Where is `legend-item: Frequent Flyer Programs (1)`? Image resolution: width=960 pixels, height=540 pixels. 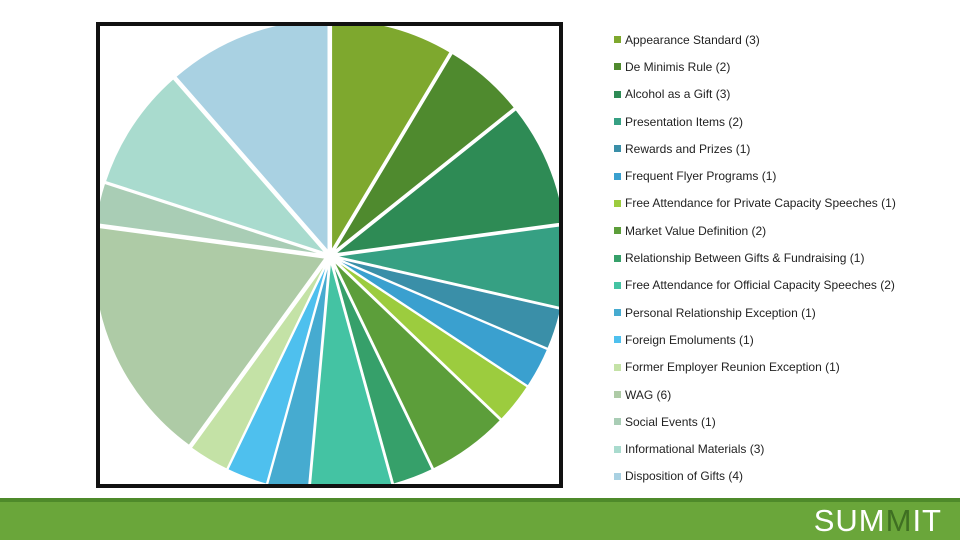 legend-item: Frequent Flyer Programs (1) is located at coordinates (784, 175).